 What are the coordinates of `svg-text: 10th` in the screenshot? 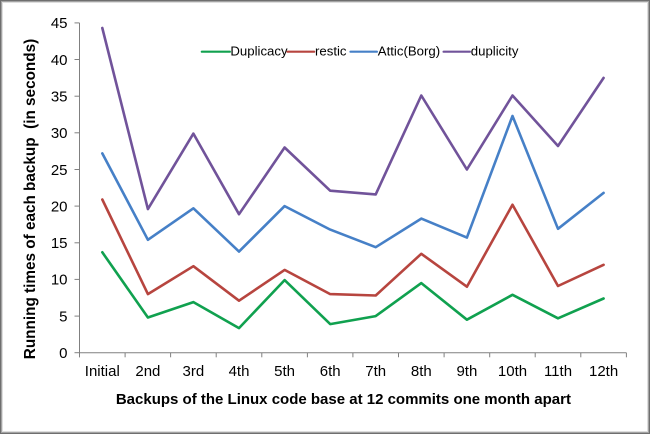 It's located at (512, 371).